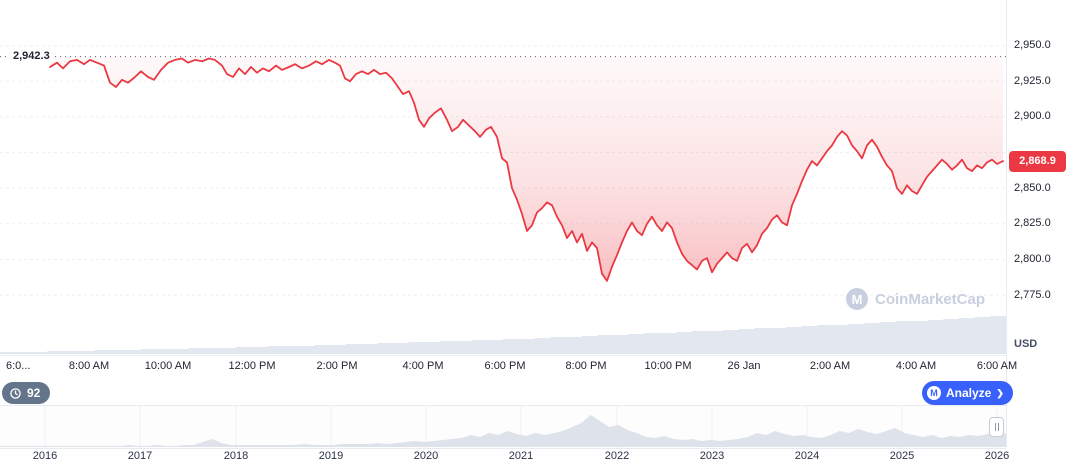  I want to click on timeline-year-label: 2023, so click(712, 456).